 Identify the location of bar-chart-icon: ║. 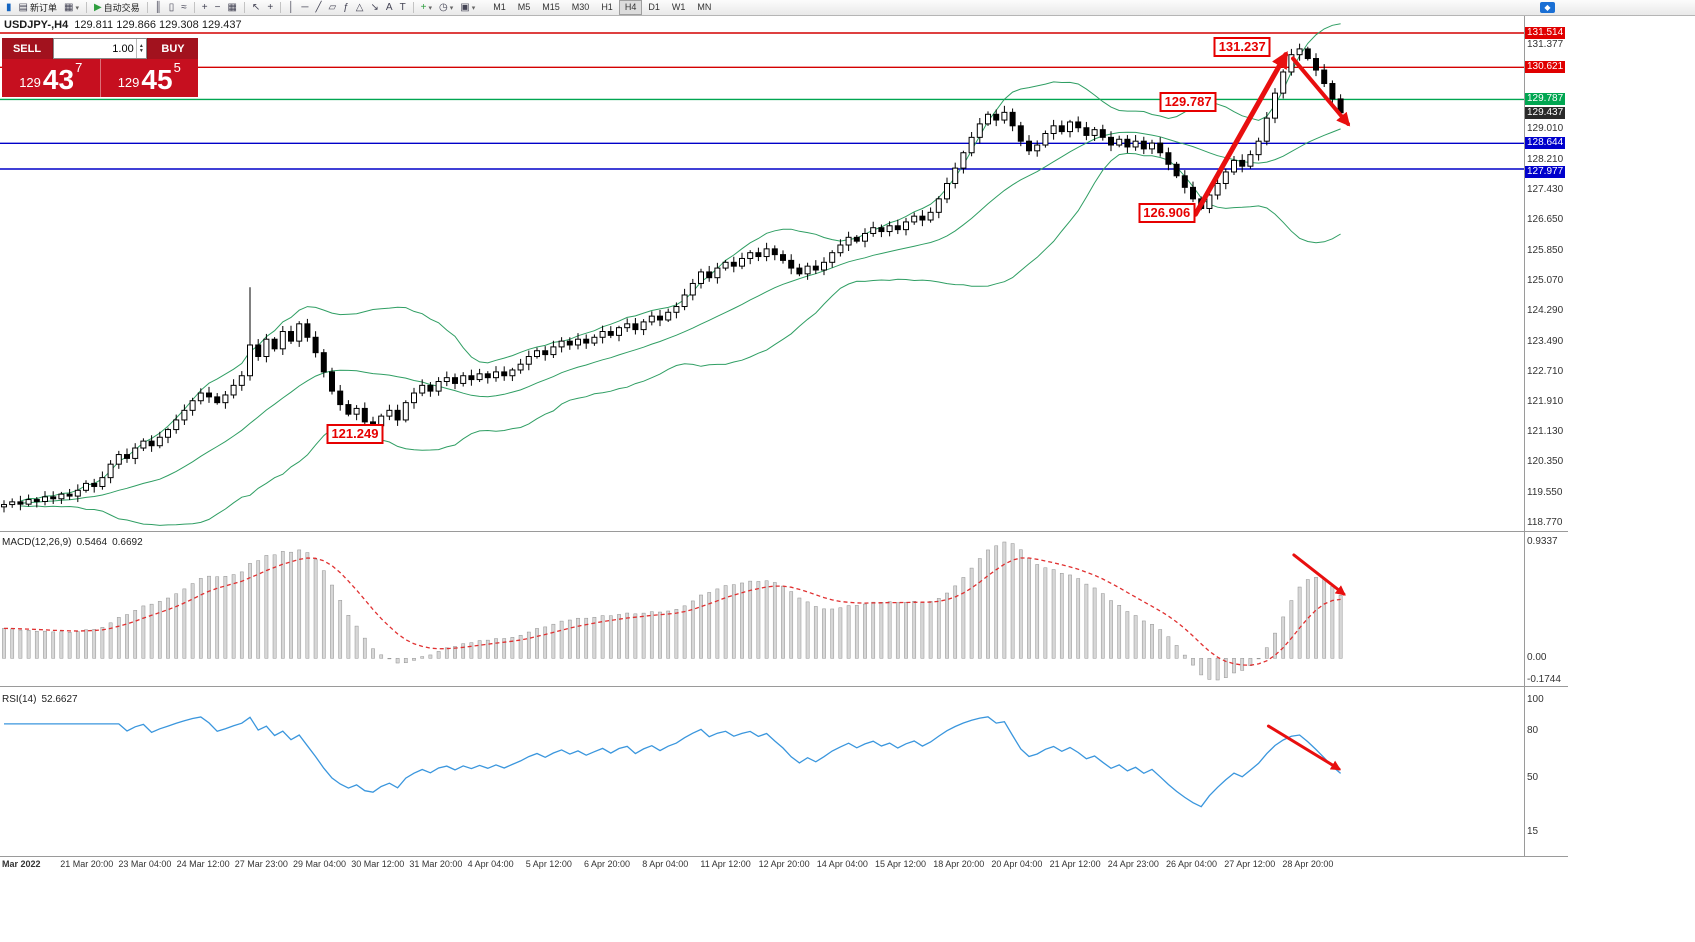
(158, 7).